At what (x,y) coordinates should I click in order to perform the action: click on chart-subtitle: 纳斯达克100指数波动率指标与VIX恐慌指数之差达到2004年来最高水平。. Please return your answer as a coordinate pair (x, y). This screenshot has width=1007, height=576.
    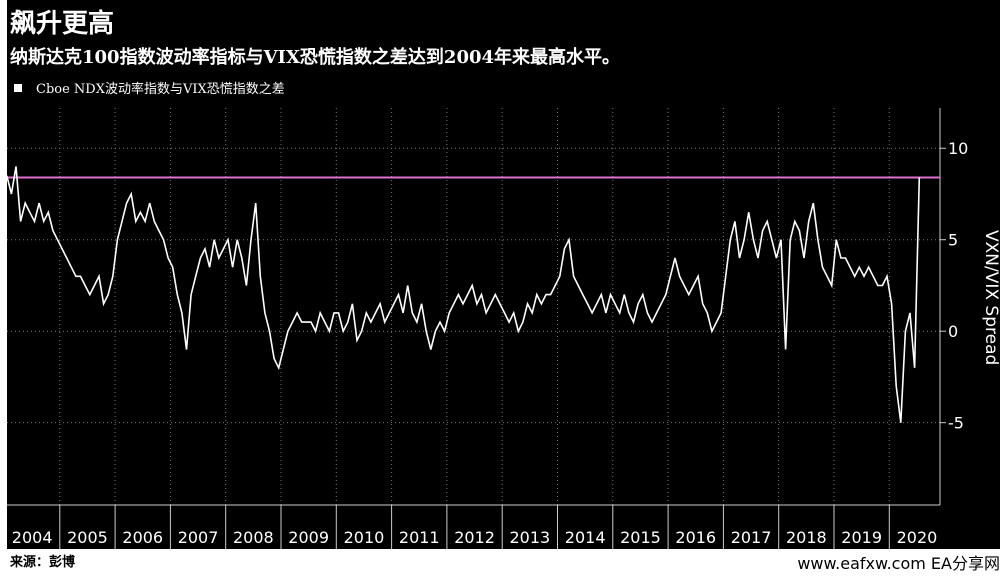
    Looking at the image, I should click on (315, 57).